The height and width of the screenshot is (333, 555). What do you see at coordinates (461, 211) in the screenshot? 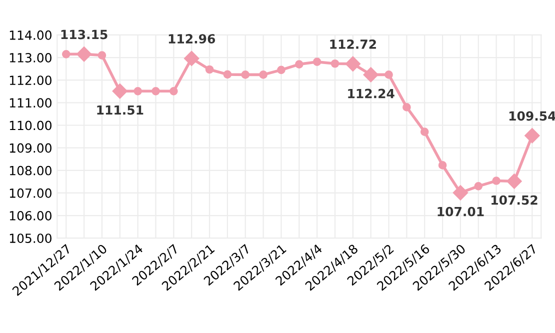
I see `data-label: 107.01` at bounding box center [461, 211].